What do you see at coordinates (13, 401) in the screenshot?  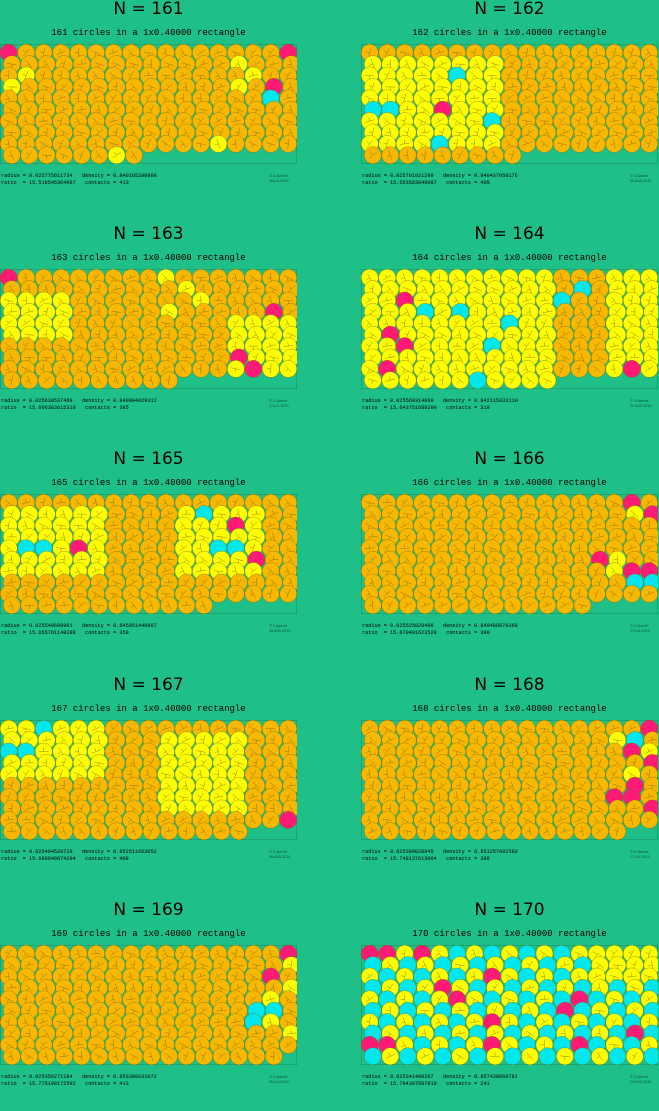 I see `radius-label: radius =` at bounding box center [13, 401].